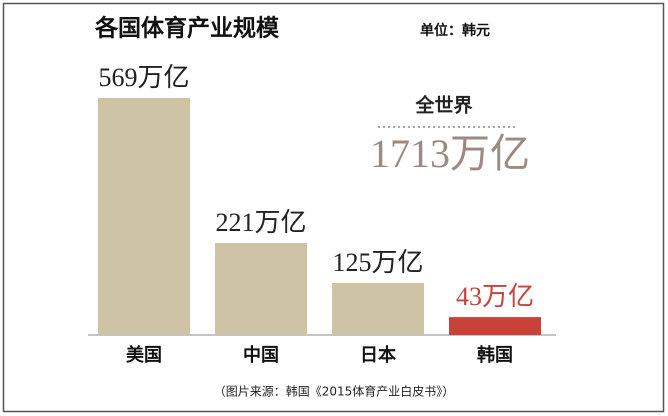 Image resolution: width=668 pixels, height=416 pixels. I want to click on x-tick-label: 韩国, so click(495, 355).